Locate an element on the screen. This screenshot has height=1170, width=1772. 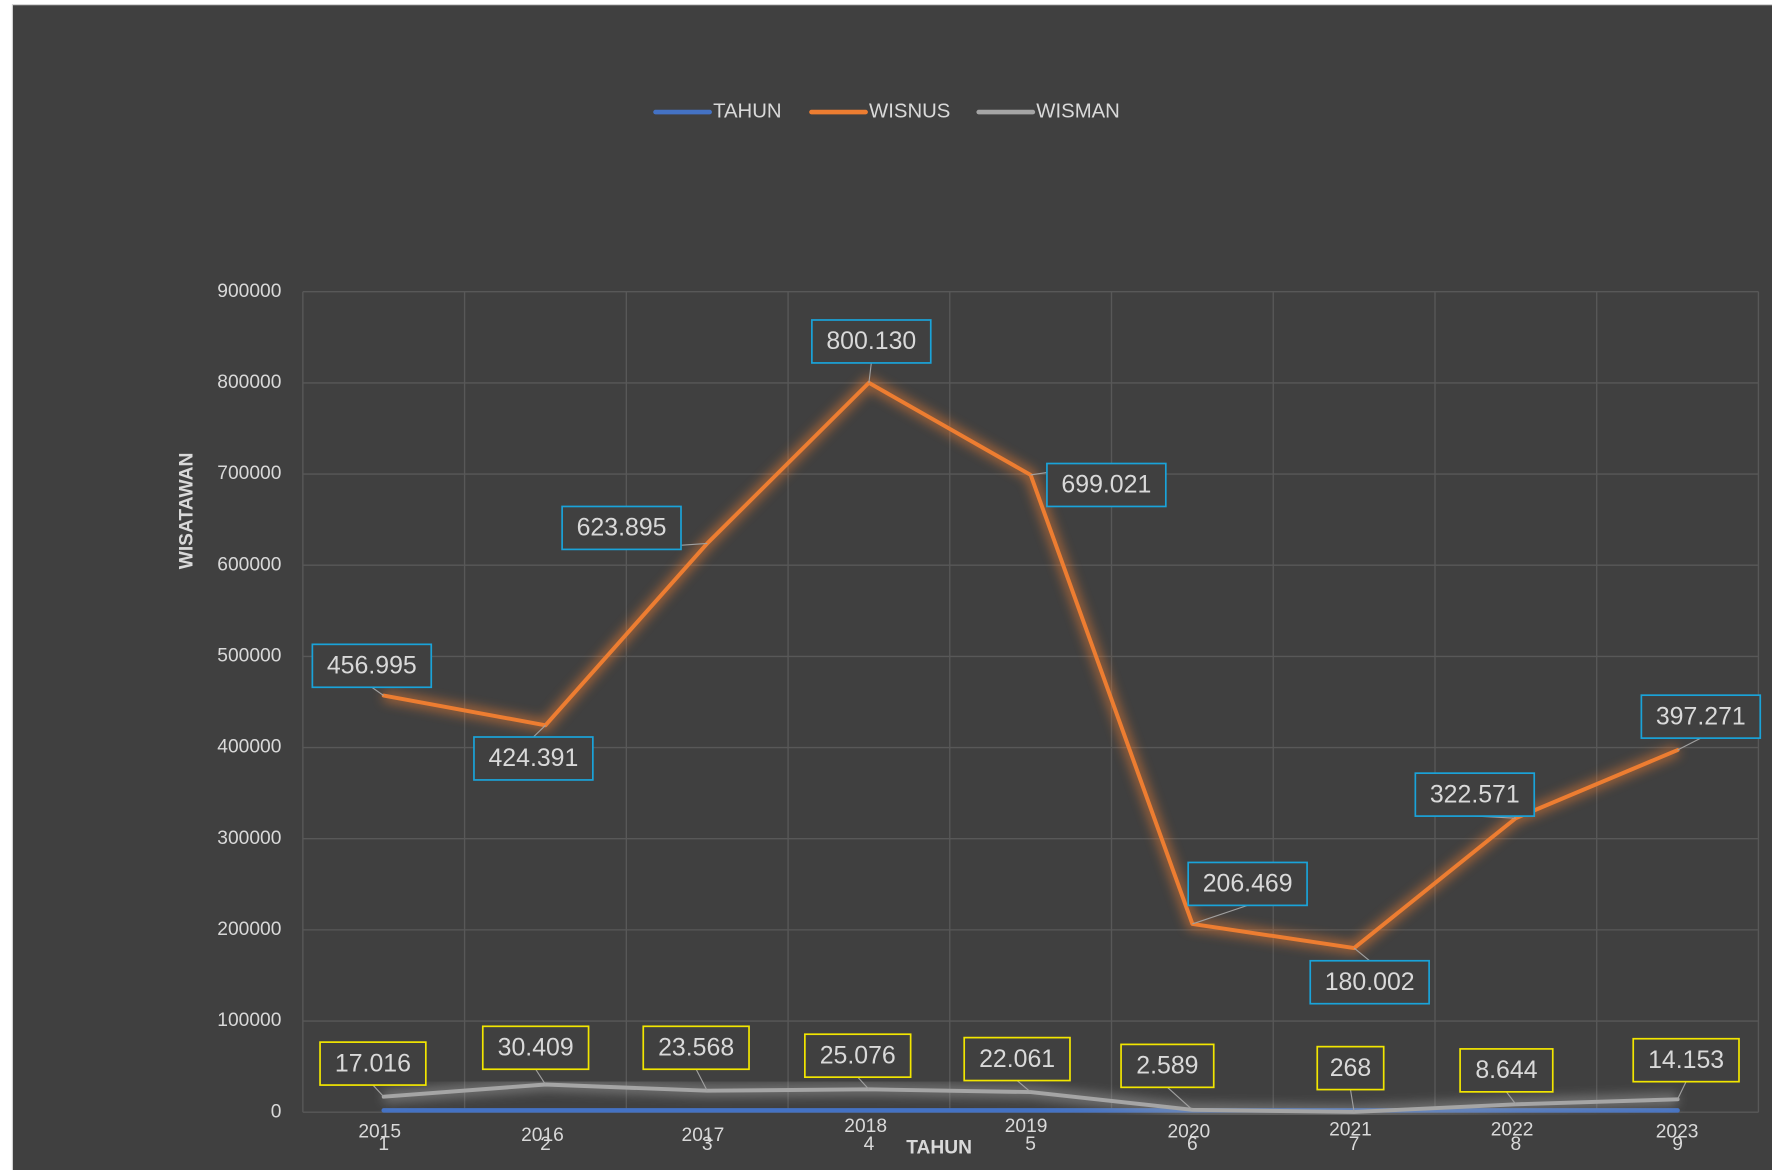
data-label: 2020 is located at coordinates (1189, 1132).